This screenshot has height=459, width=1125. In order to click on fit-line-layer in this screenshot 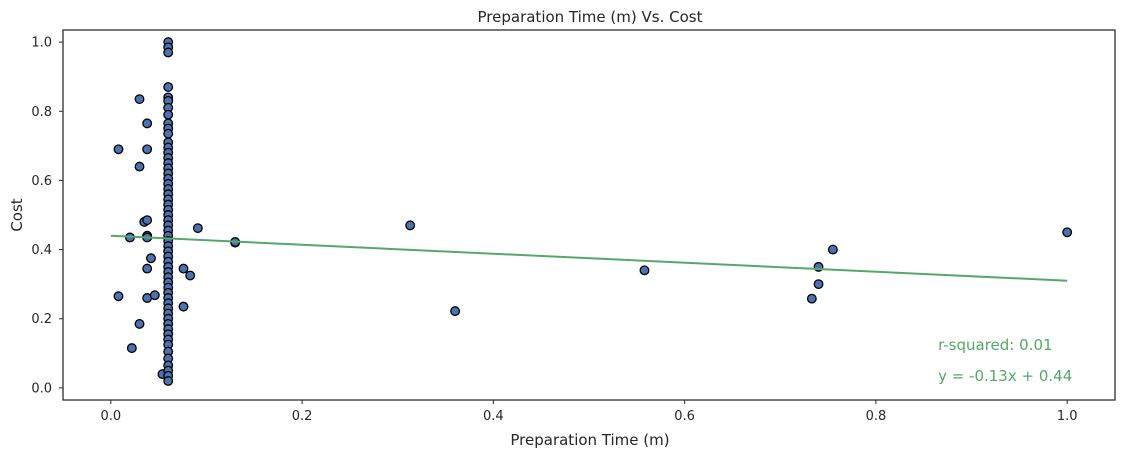, I will do `click(589, 258)`.